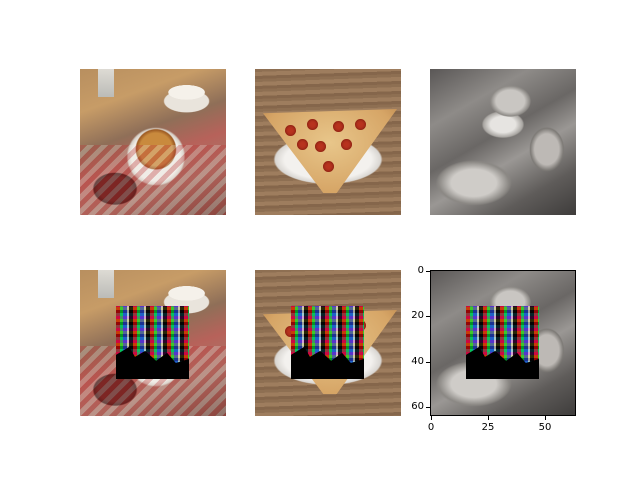 The height and width of the screenshot is (480, 640). What do you see at coordinates (417, 315) in the screenshot?
I see `y-tick-label: 20` at bounding box center [417, 315].